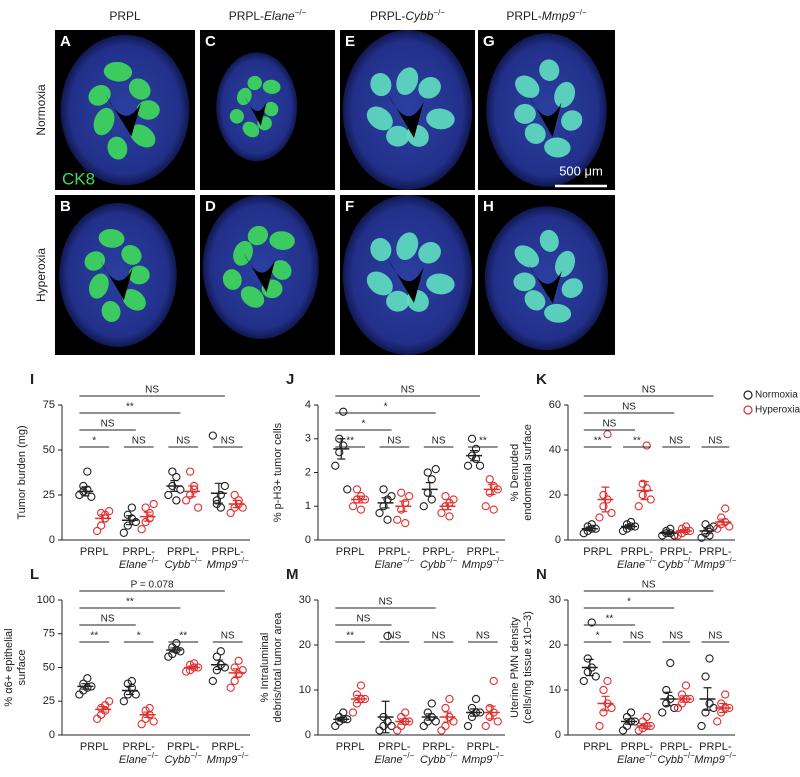 This screenshot has height=777, width=800. What do you see at coordinates (305, 690) in the screenshot?
I see `y-tick-label: 10` at bounding box center [305, 690].